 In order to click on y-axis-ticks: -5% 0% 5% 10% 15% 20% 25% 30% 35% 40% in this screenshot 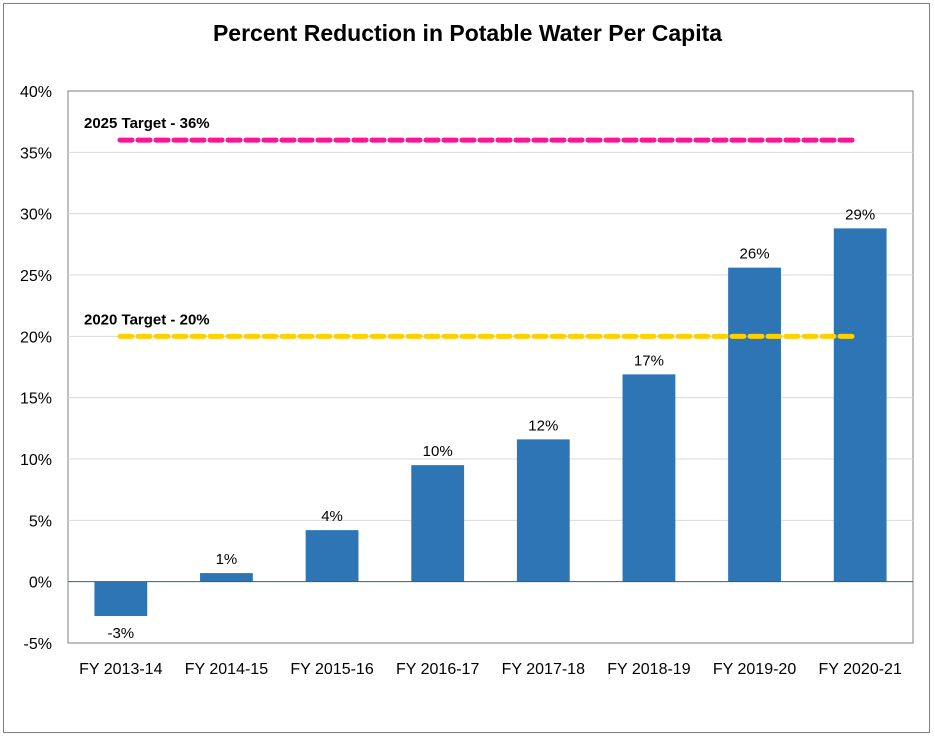, I will do `click(36, 368)`.